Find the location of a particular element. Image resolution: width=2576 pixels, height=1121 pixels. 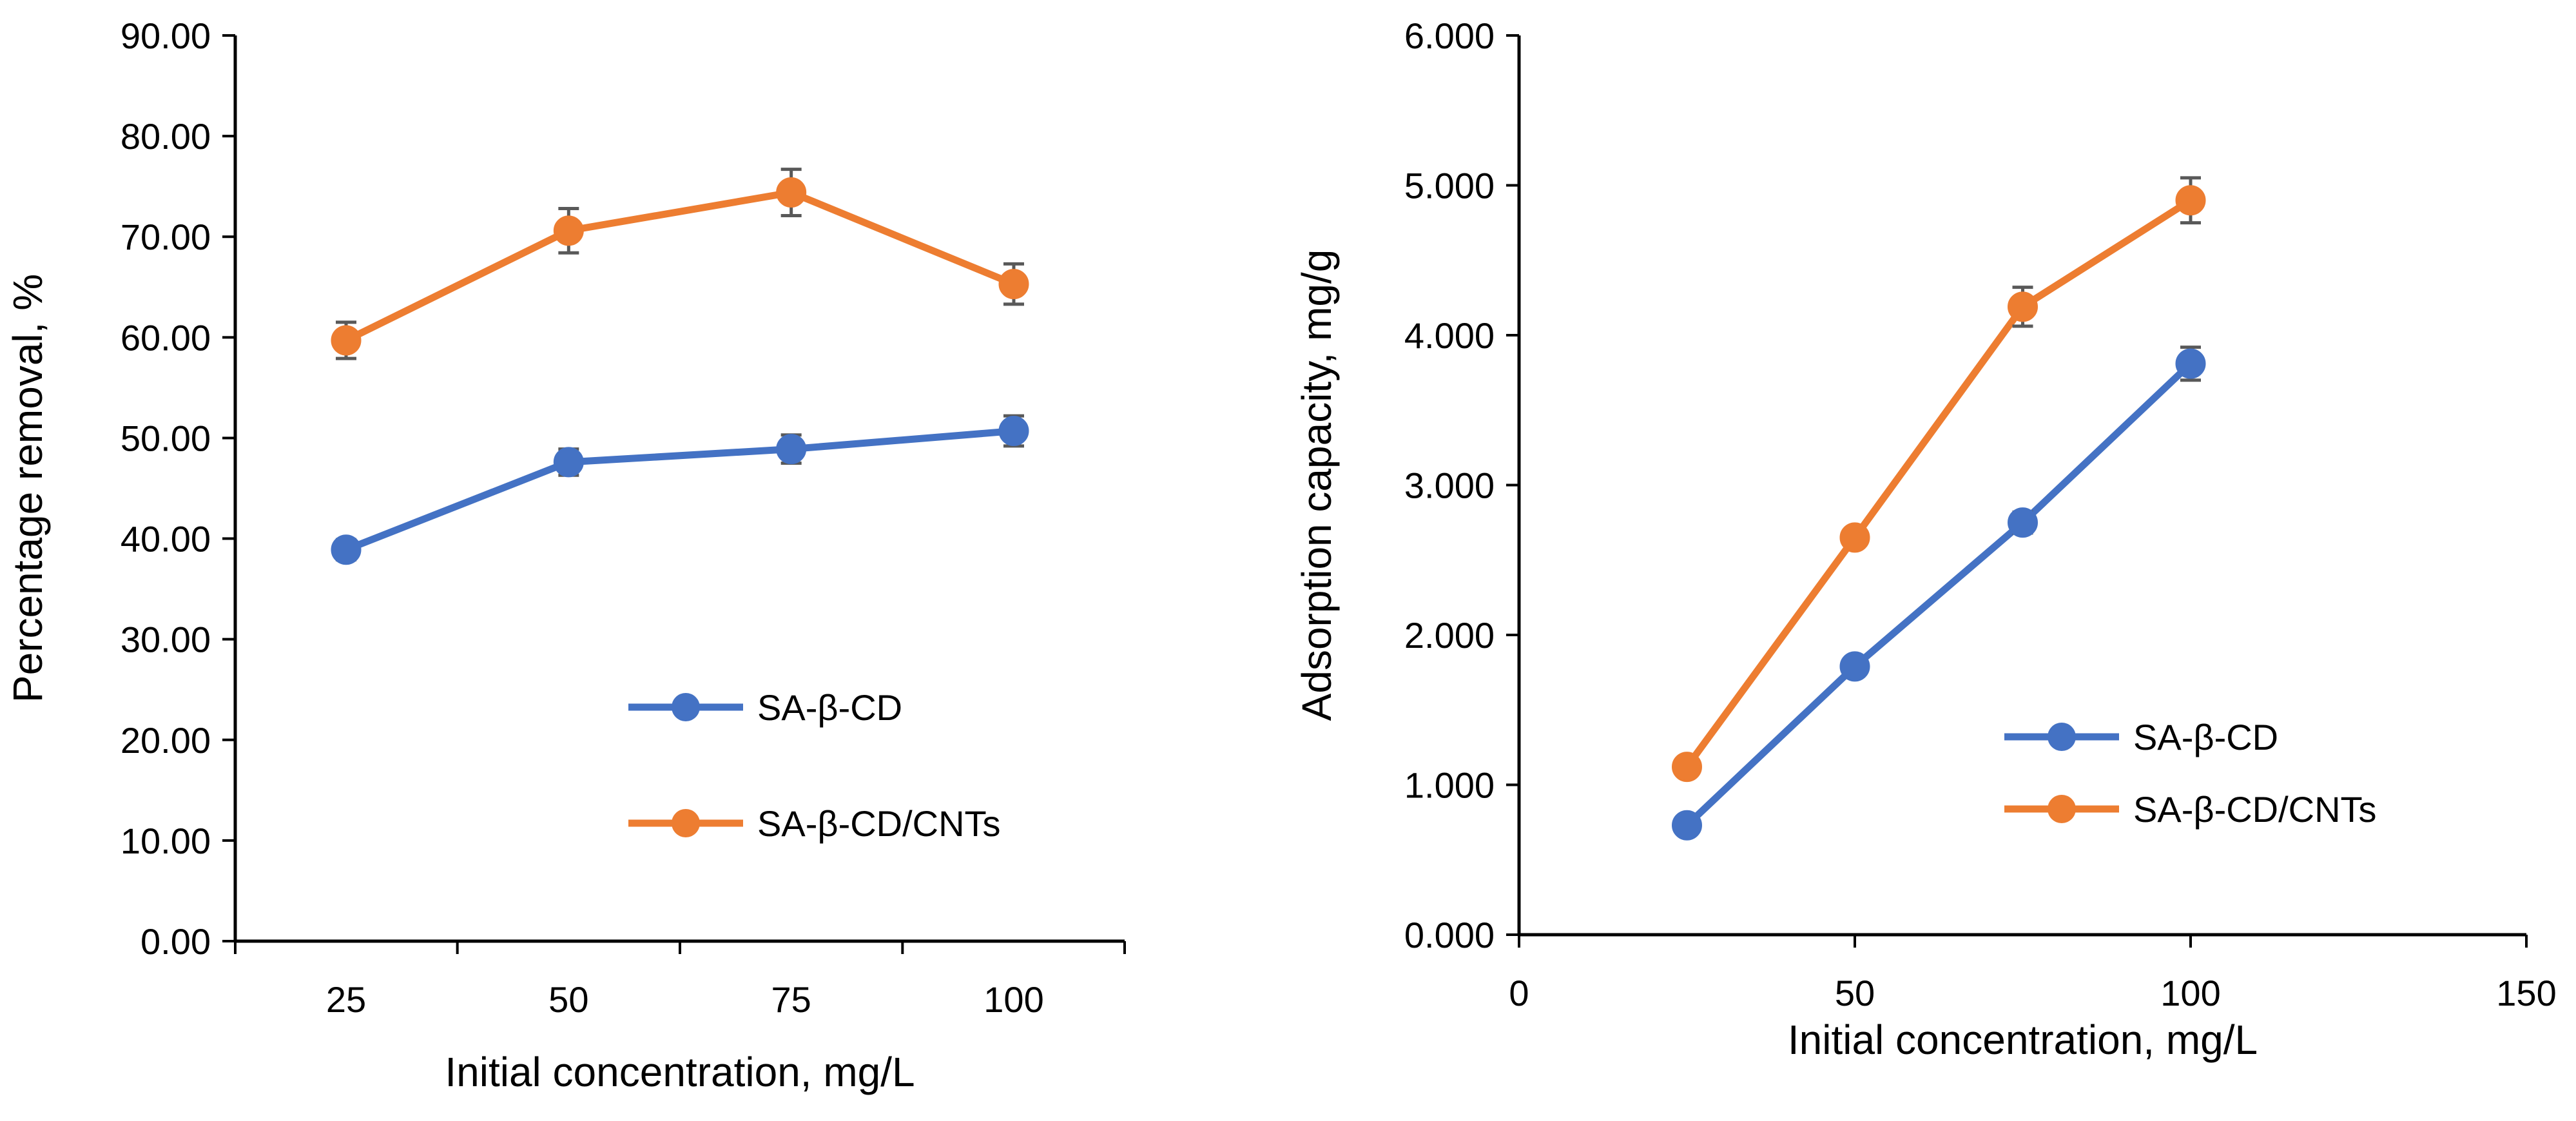

y-axis-title: Percentage removal, % is located at coordinates (28, 489).